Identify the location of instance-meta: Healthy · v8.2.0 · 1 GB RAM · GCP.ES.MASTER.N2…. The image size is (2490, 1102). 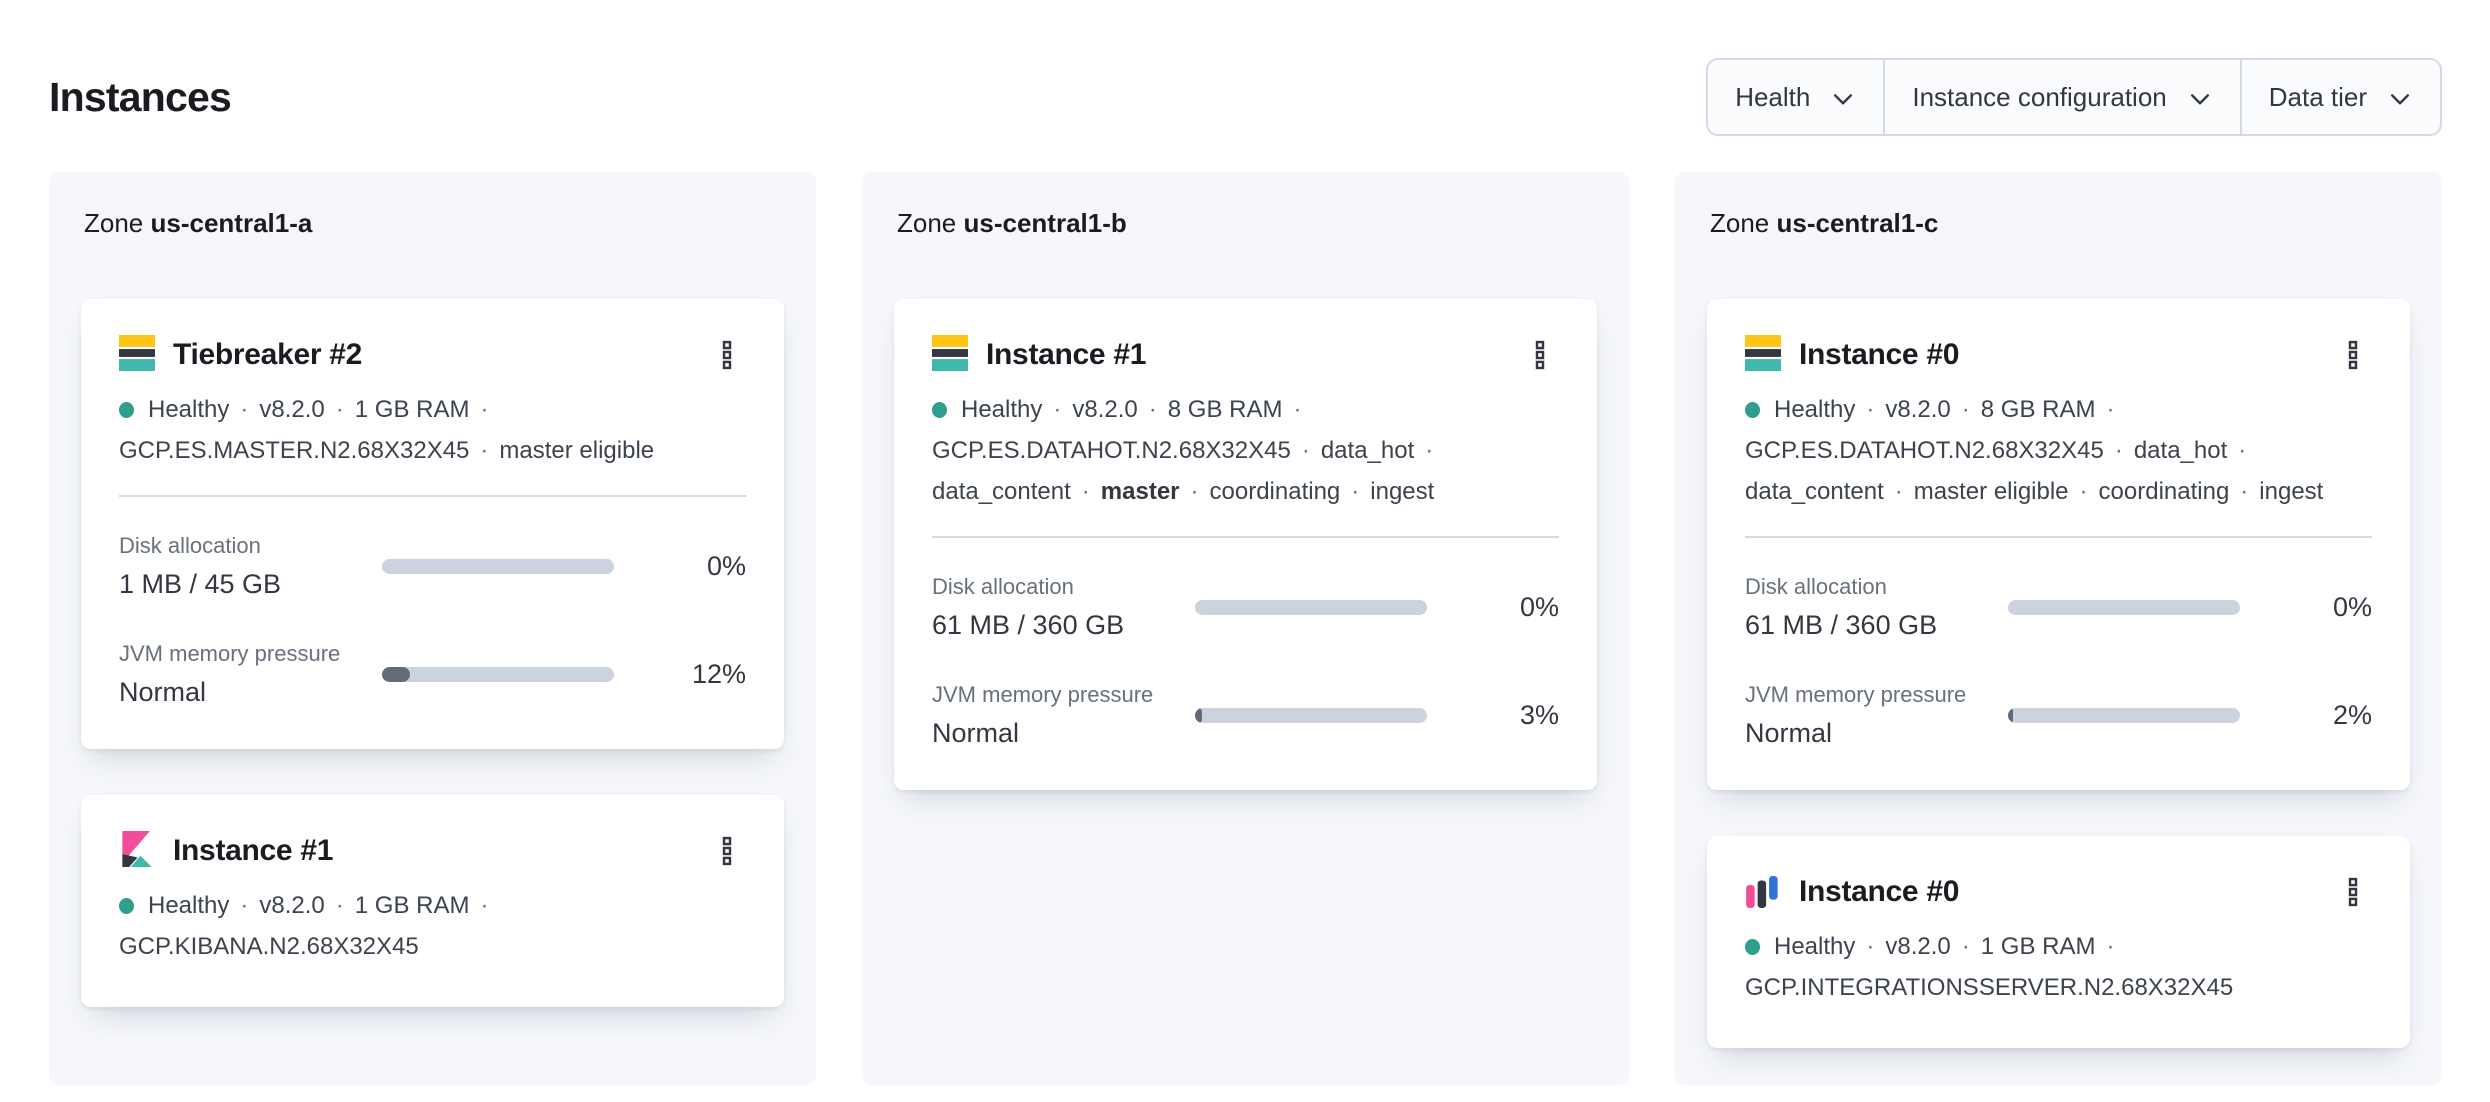
(432, 430).